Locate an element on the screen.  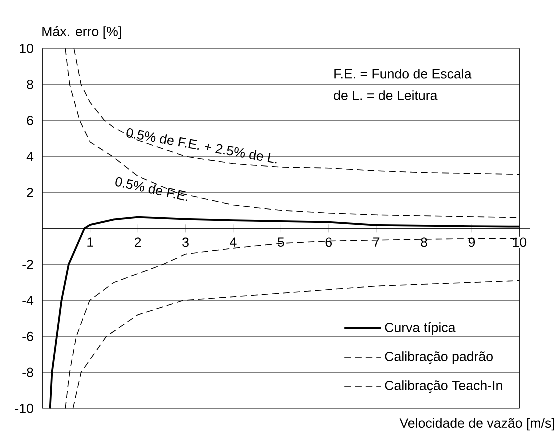
y-tick-label: -6 is located at coordinates (28, 337).